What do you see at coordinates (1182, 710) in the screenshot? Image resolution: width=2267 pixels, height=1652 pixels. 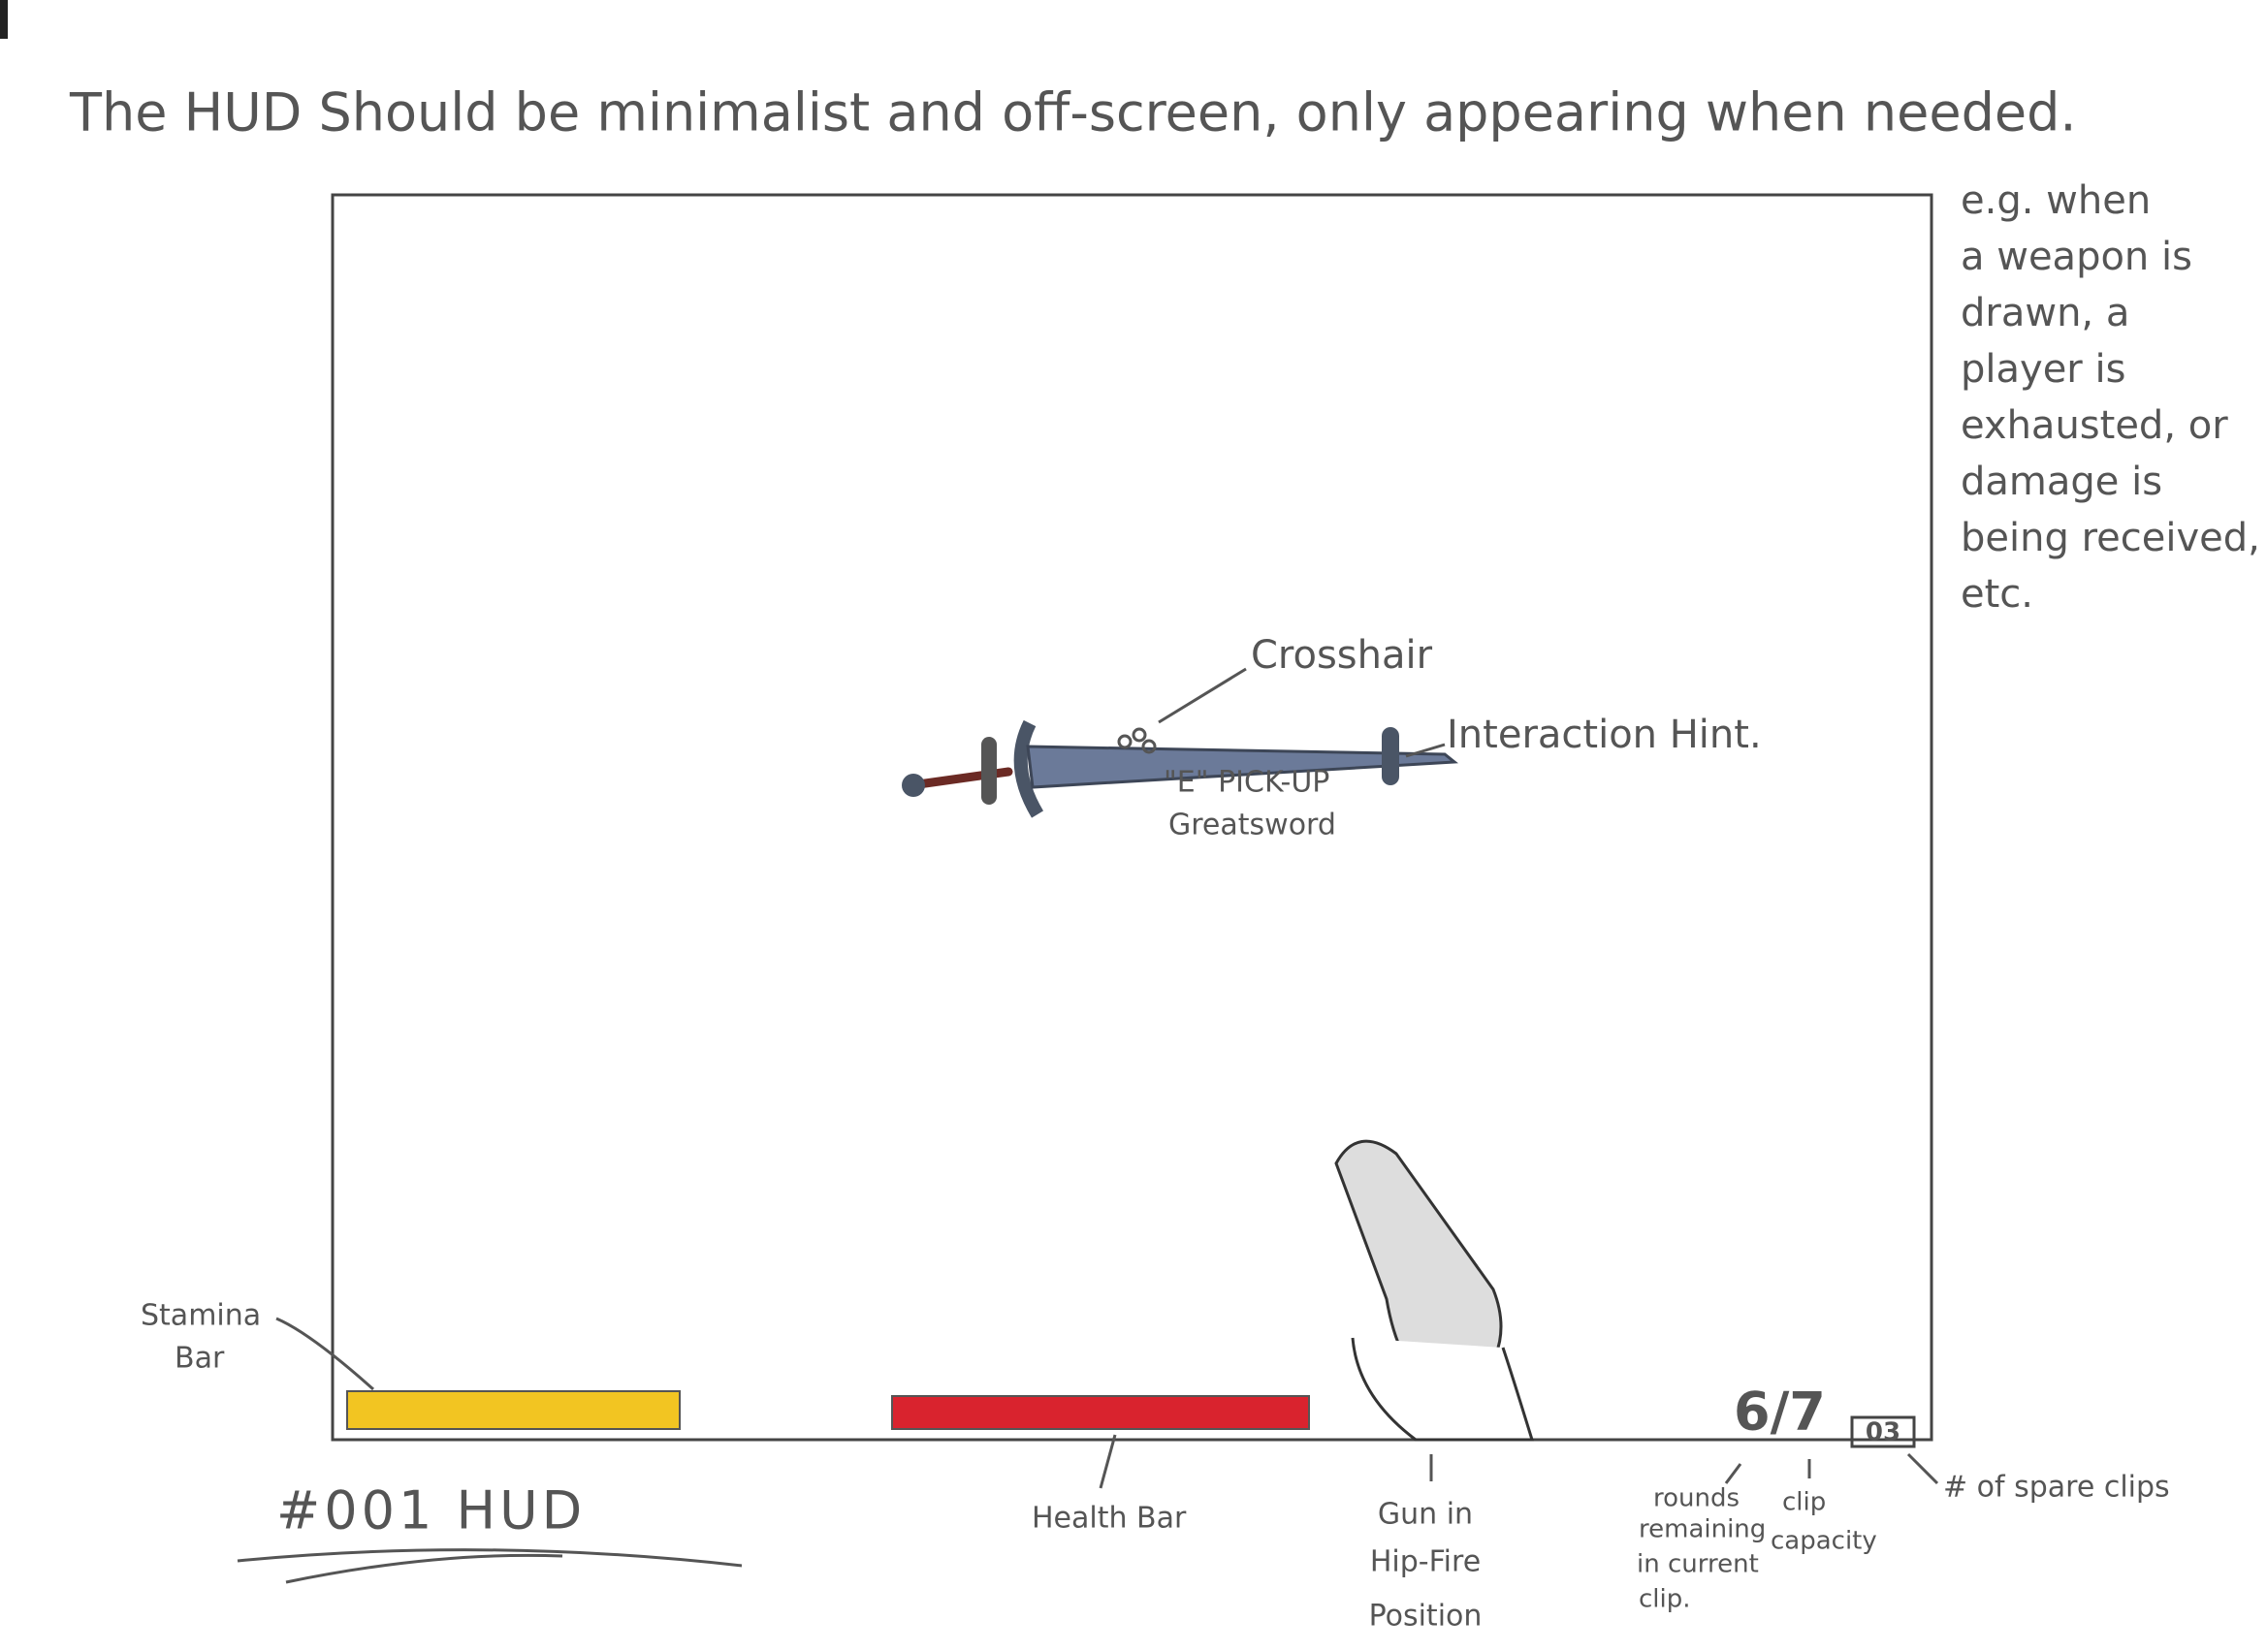 I see `crosshair` at bounding box center [1182, 710].